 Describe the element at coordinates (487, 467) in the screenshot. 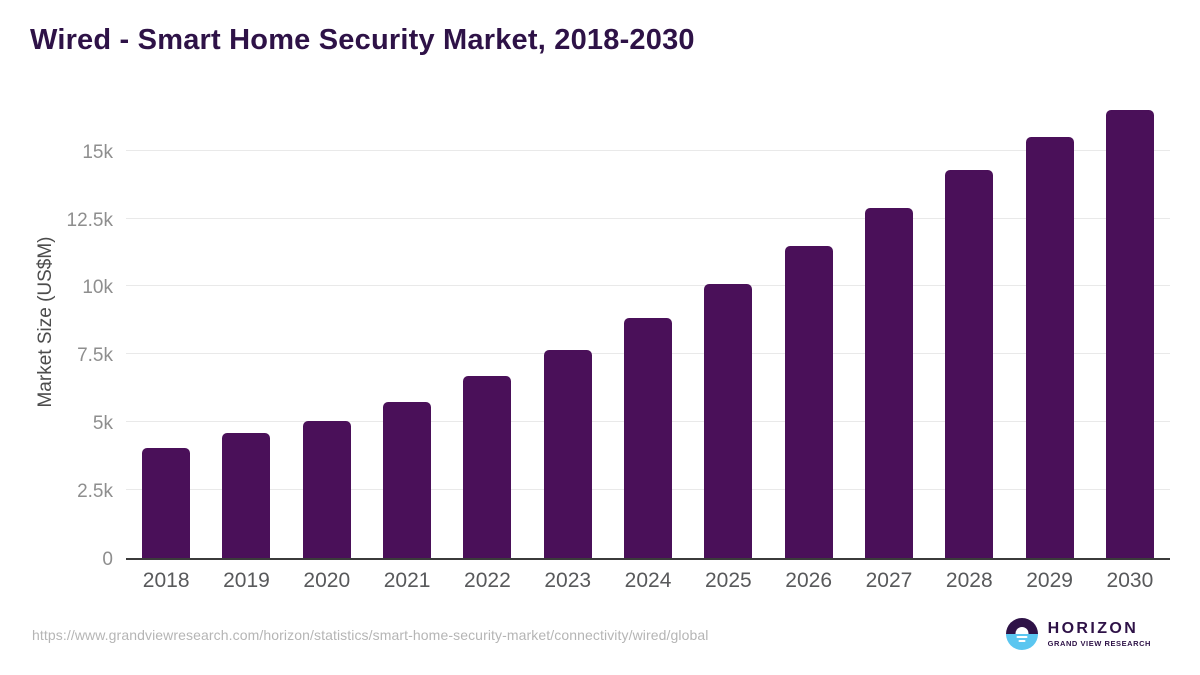

I see `bar-2022` at that location.